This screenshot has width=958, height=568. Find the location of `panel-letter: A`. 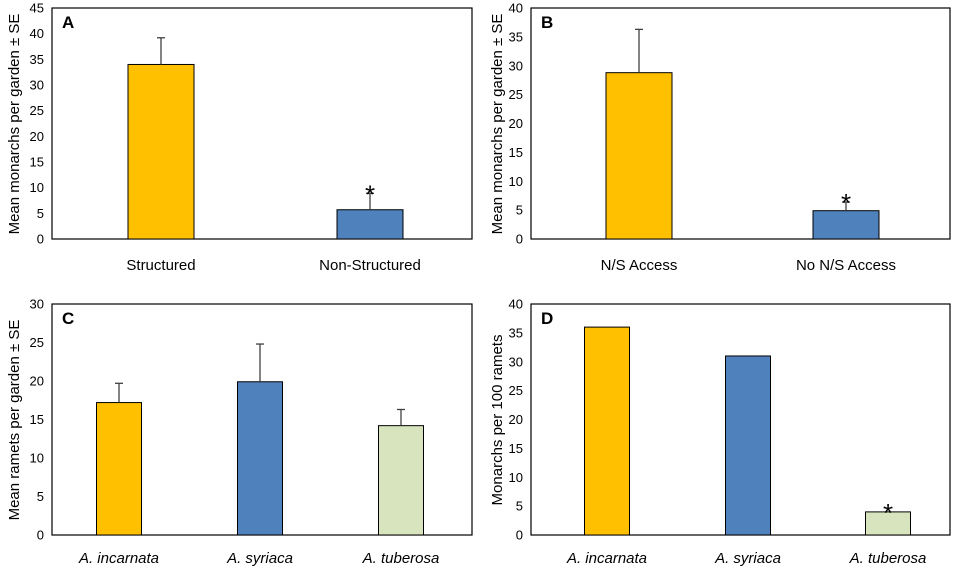

panel-letter: A is located at coordinates (68, 22).